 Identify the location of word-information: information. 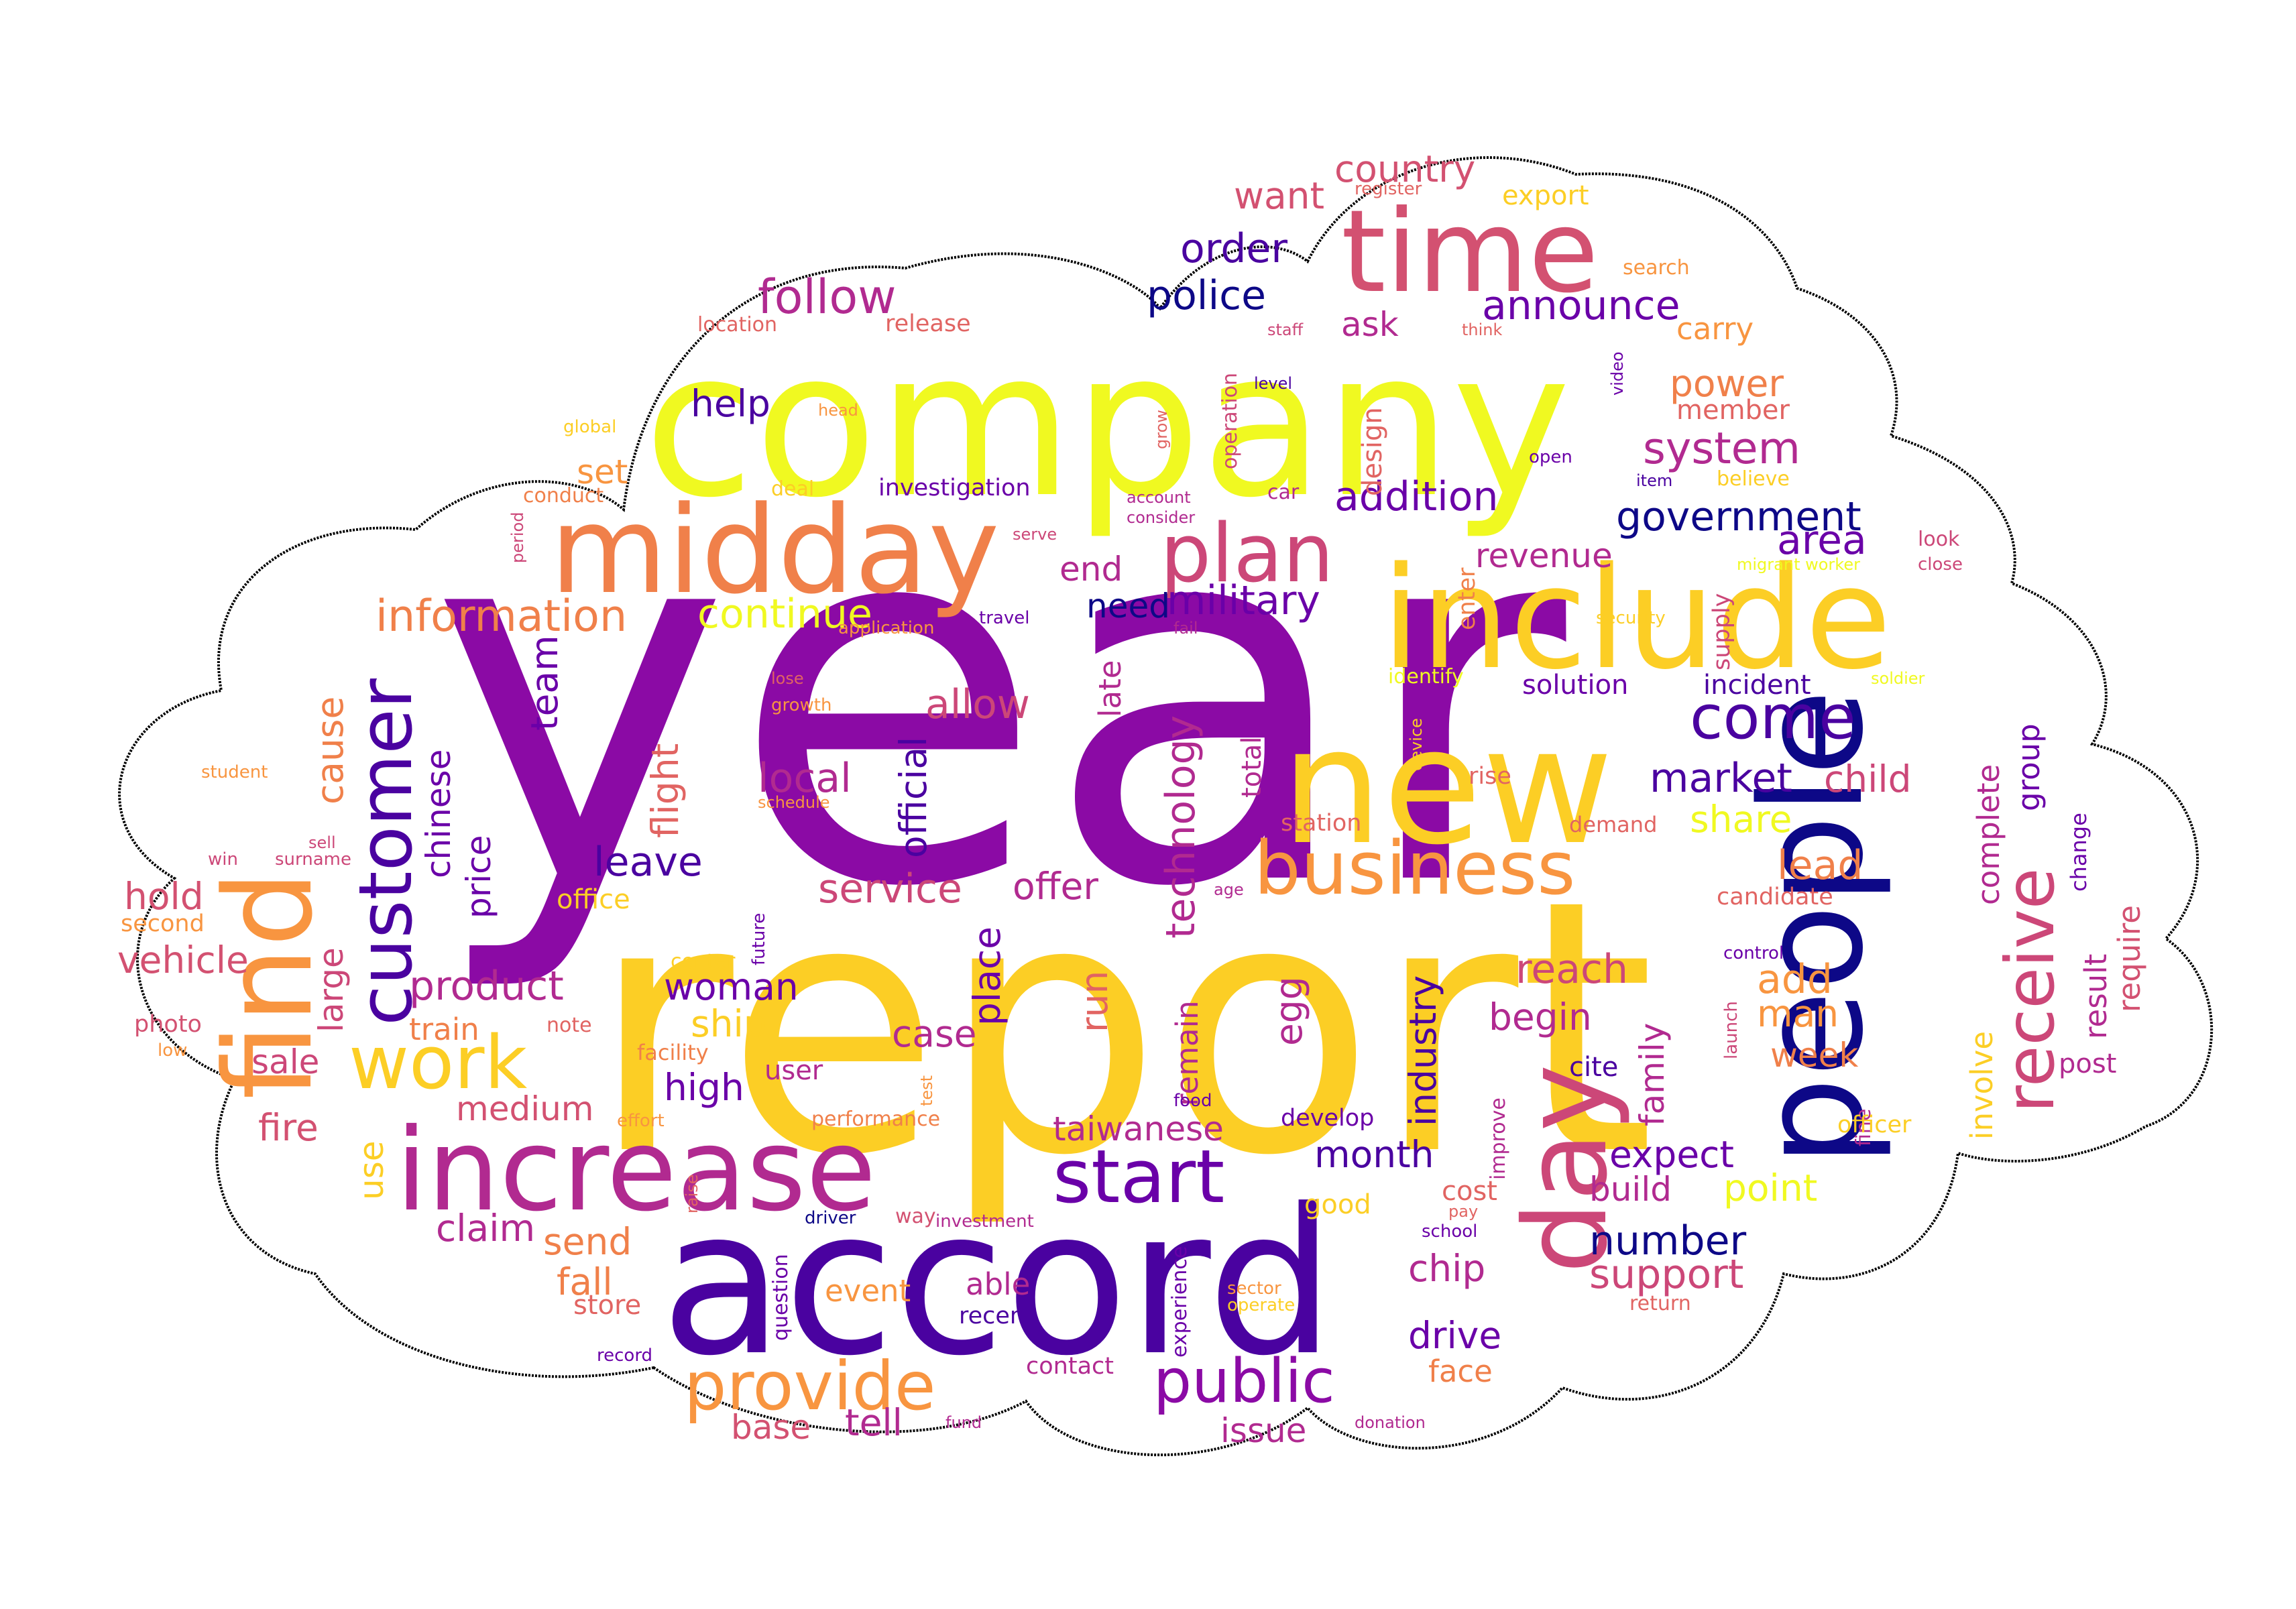
(502, 616).